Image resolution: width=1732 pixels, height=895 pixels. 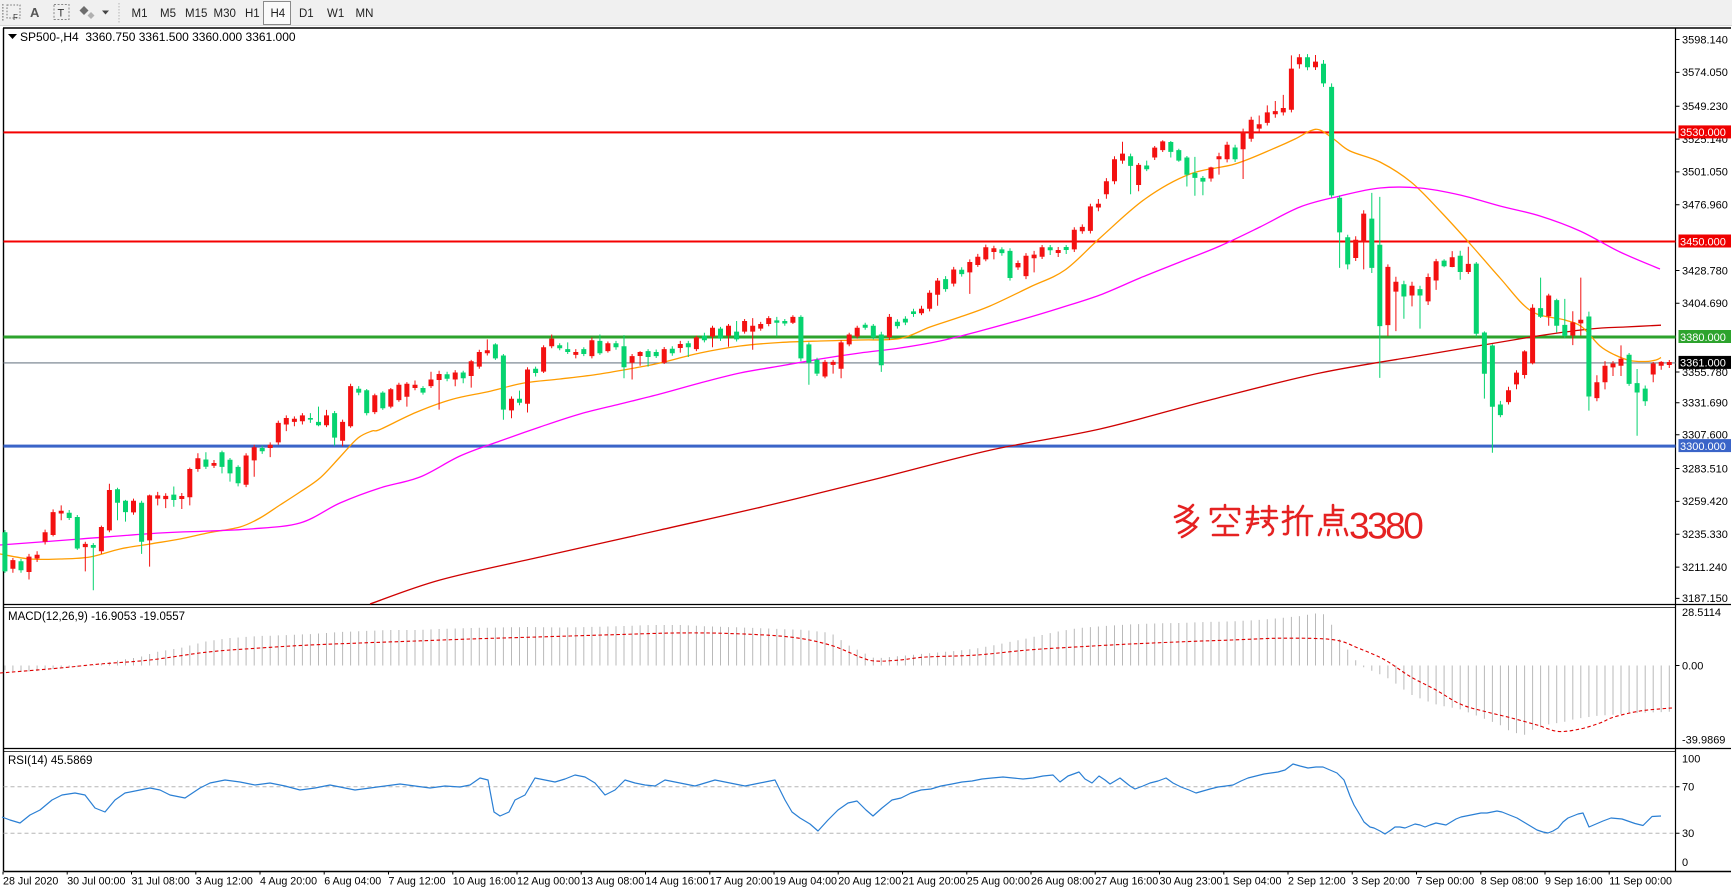 I want to click on svg-text: 21 Aug 20:00, so click(x=934, y=882).